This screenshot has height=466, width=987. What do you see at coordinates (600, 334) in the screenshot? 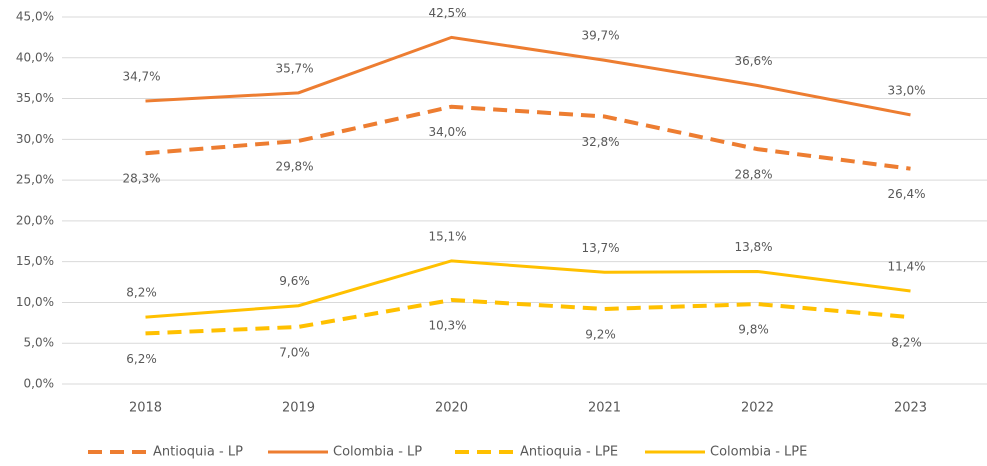
I see `data-label: 9,2%` at bounding box center [600, 334].